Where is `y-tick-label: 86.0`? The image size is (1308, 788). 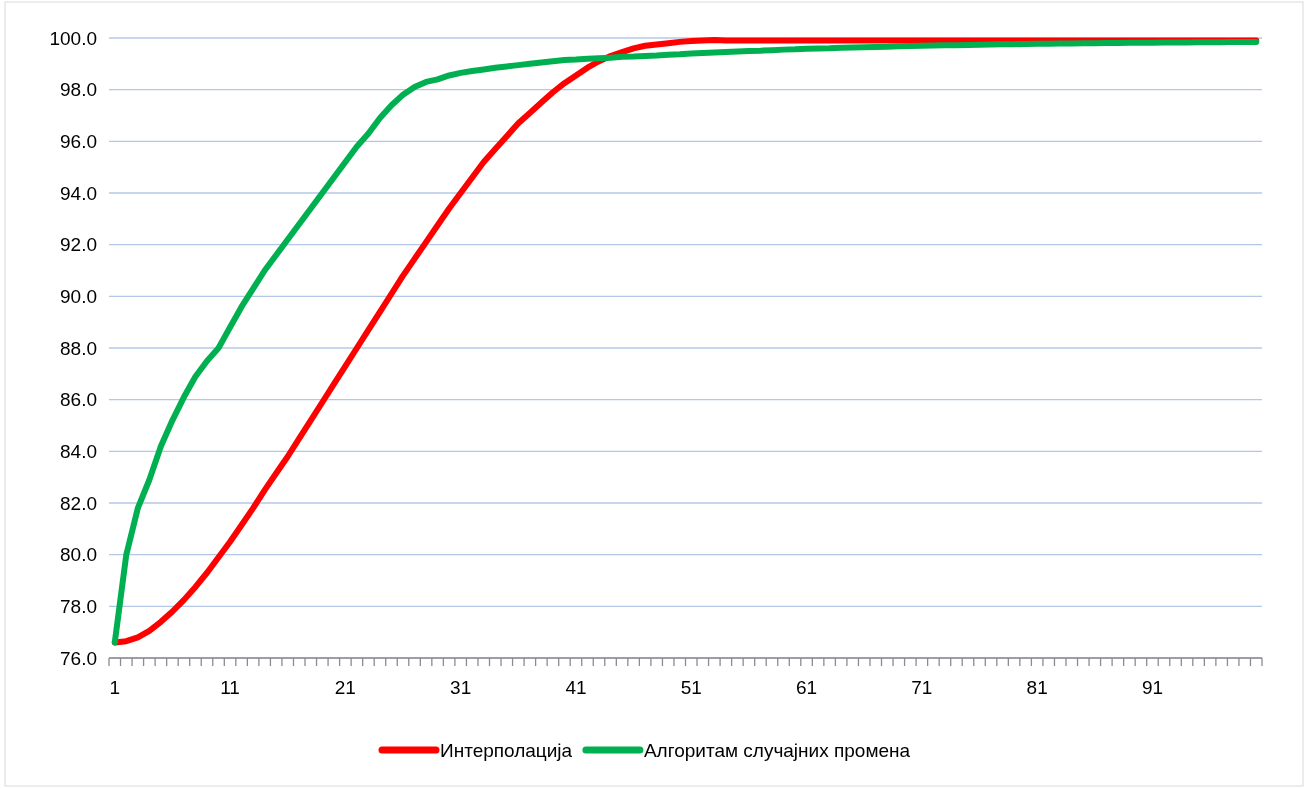 y-tick-label: 86.0 is located at coordinates (78, 400).